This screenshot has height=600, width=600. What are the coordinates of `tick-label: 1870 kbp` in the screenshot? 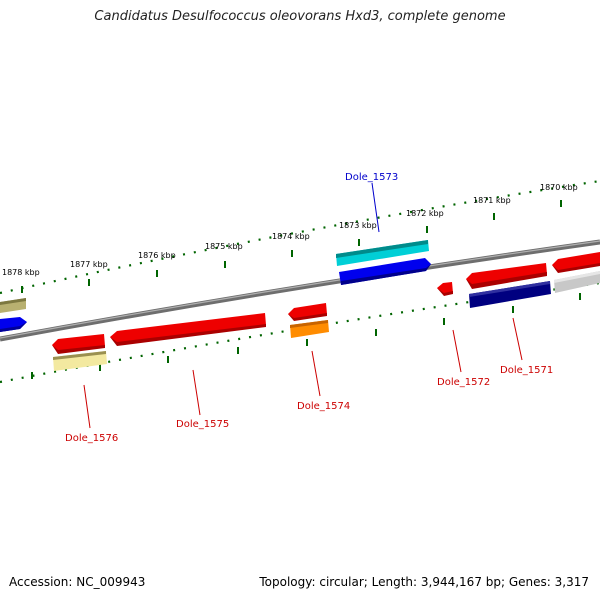 It's located at (559, 187).